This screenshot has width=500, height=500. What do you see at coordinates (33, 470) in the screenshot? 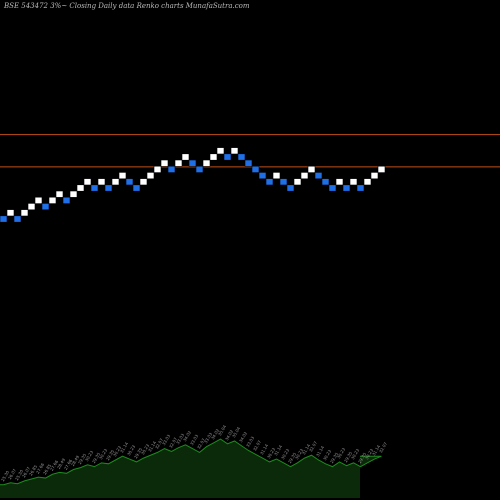
I see `volume-label: 26.85` at bounding box center [33, 470].